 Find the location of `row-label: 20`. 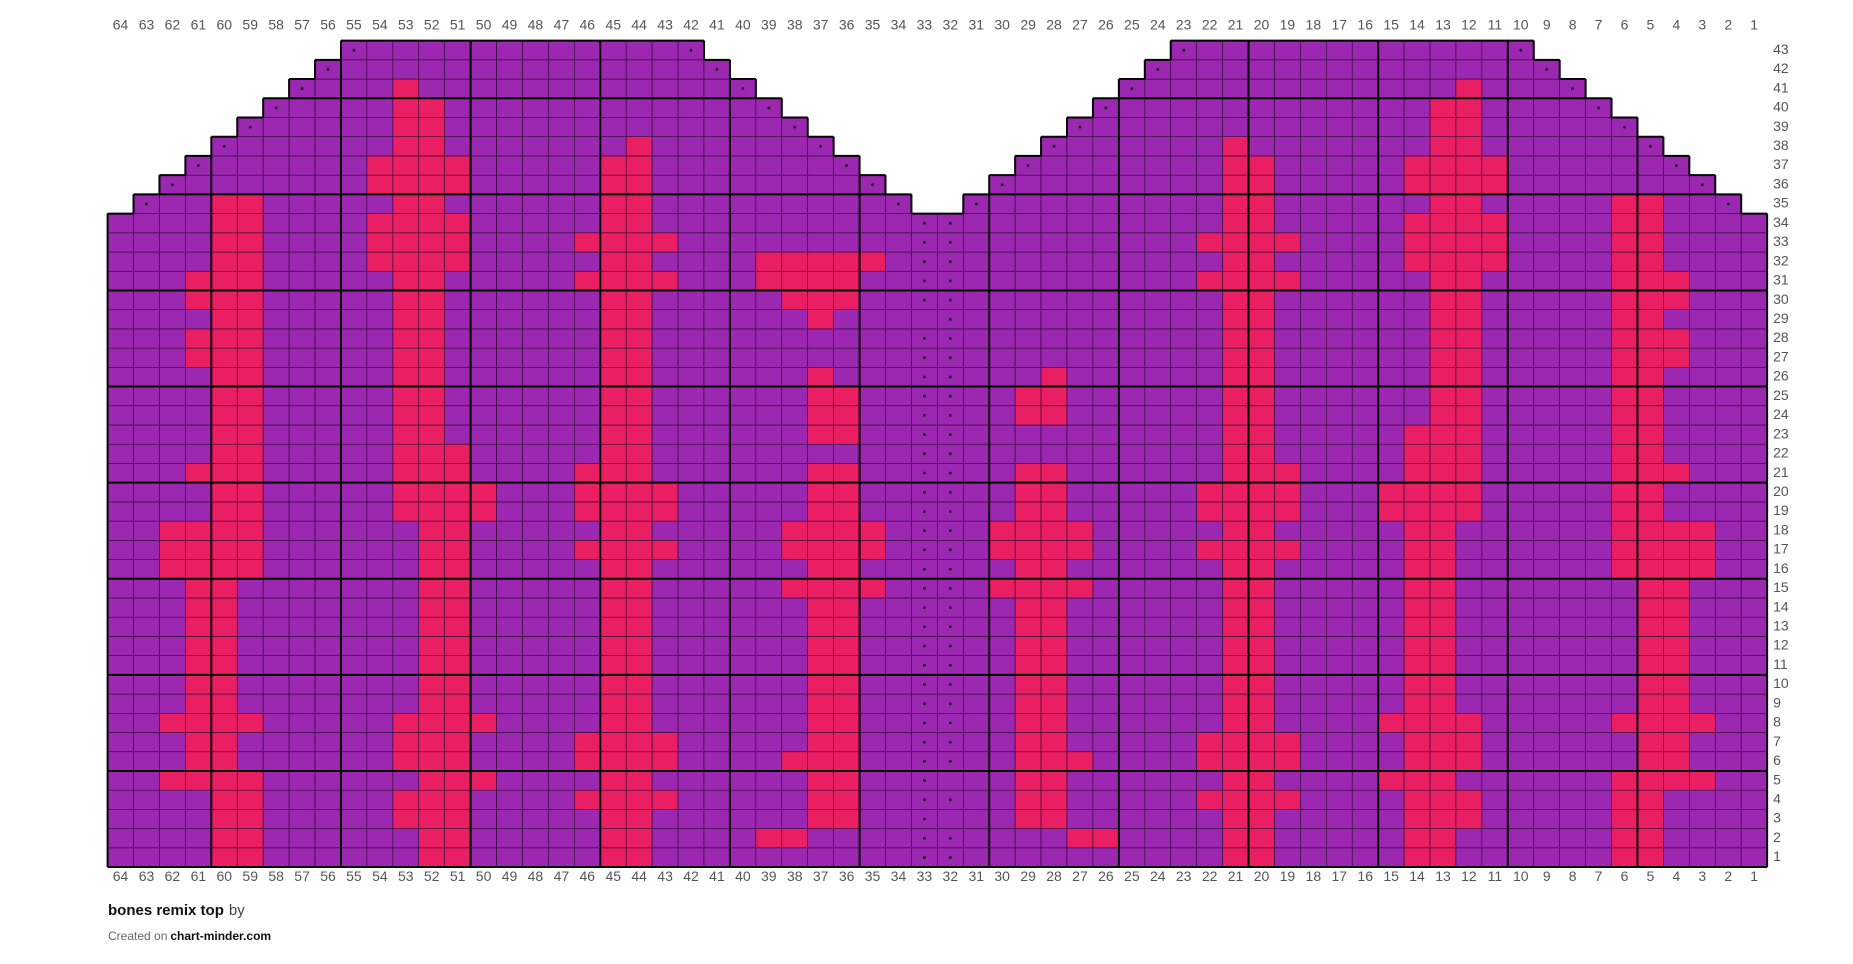

row-label: 20 is located at coordinates (1781, 491).